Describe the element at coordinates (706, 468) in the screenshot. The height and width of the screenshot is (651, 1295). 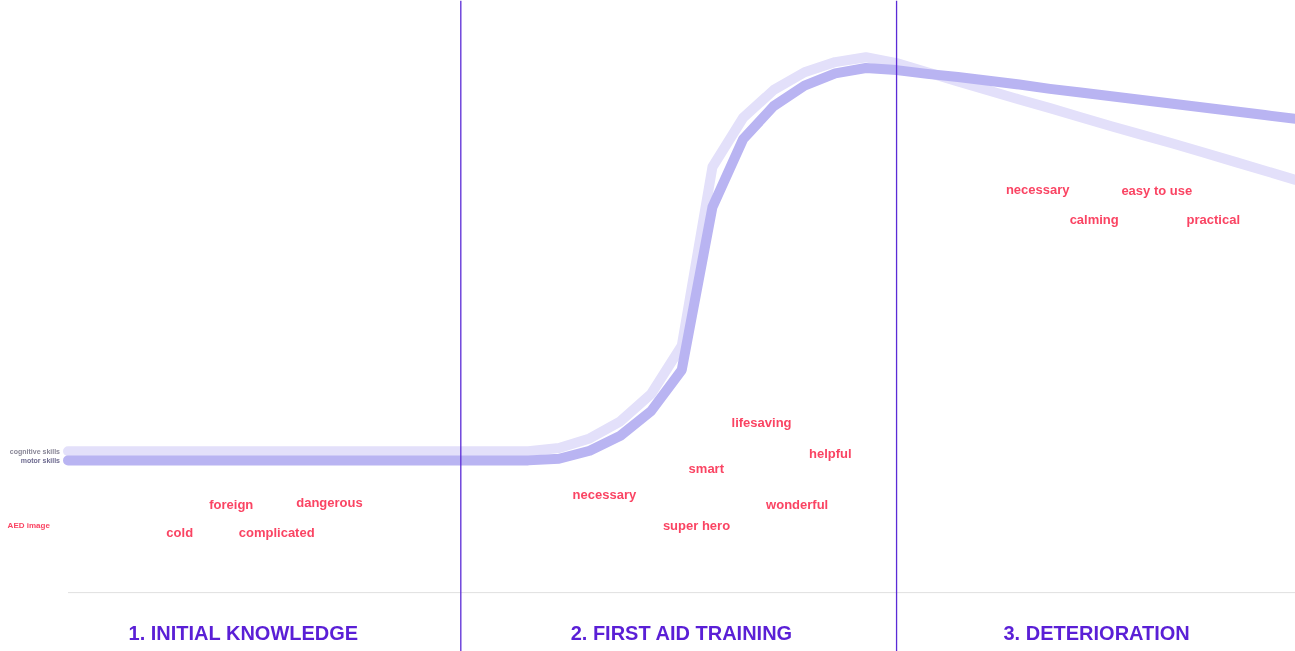
I see `annotation: smart` at that location.